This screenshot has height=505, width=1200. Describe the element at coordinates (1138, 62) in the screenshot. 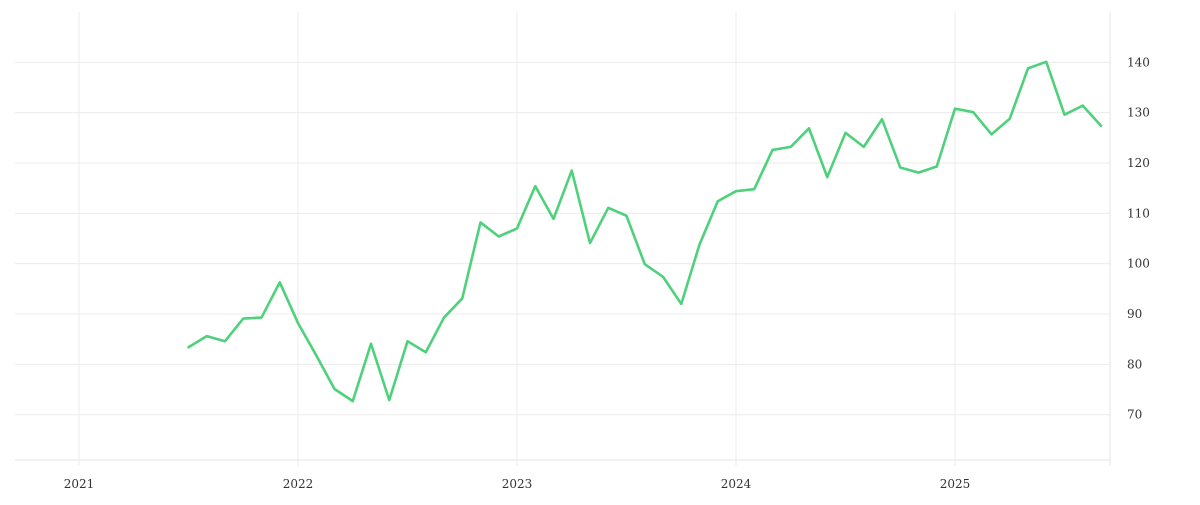

I see `y-tick-label: 140` at that location.